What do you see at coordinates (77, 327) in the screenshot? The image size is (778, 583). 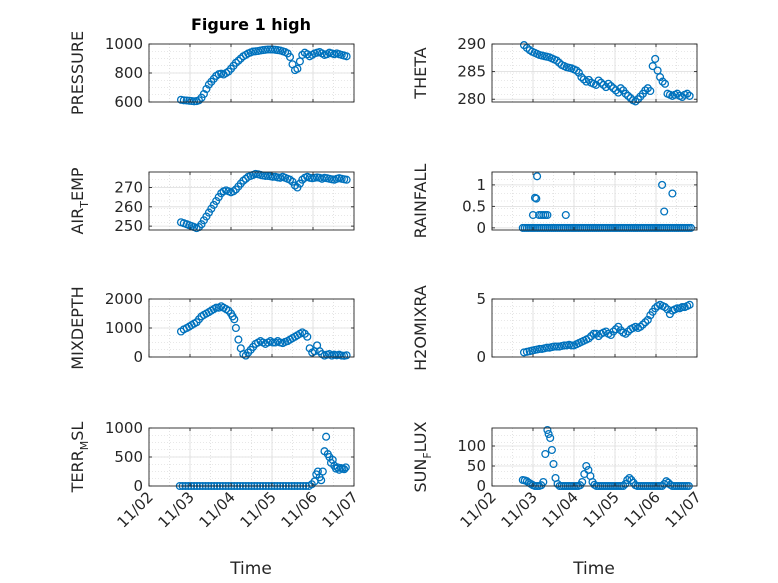 I see `y-axis-label: MIXDEPTH` at bounding box center [77, 327].